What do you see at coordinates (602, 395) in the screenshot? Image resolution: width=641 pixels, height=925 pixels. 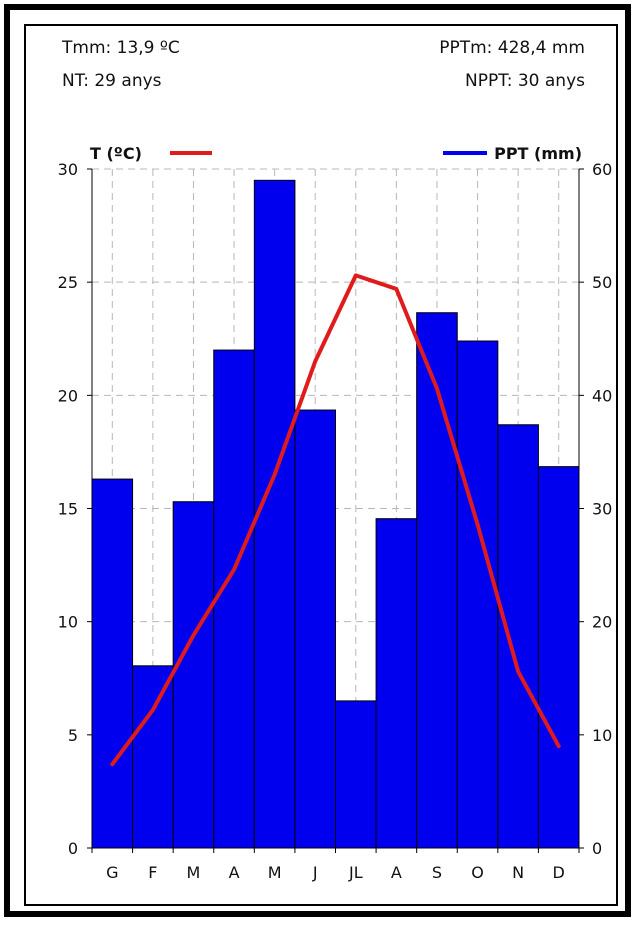 I see `right-axis-tick-label: 40` at bounding box center [602, 395].